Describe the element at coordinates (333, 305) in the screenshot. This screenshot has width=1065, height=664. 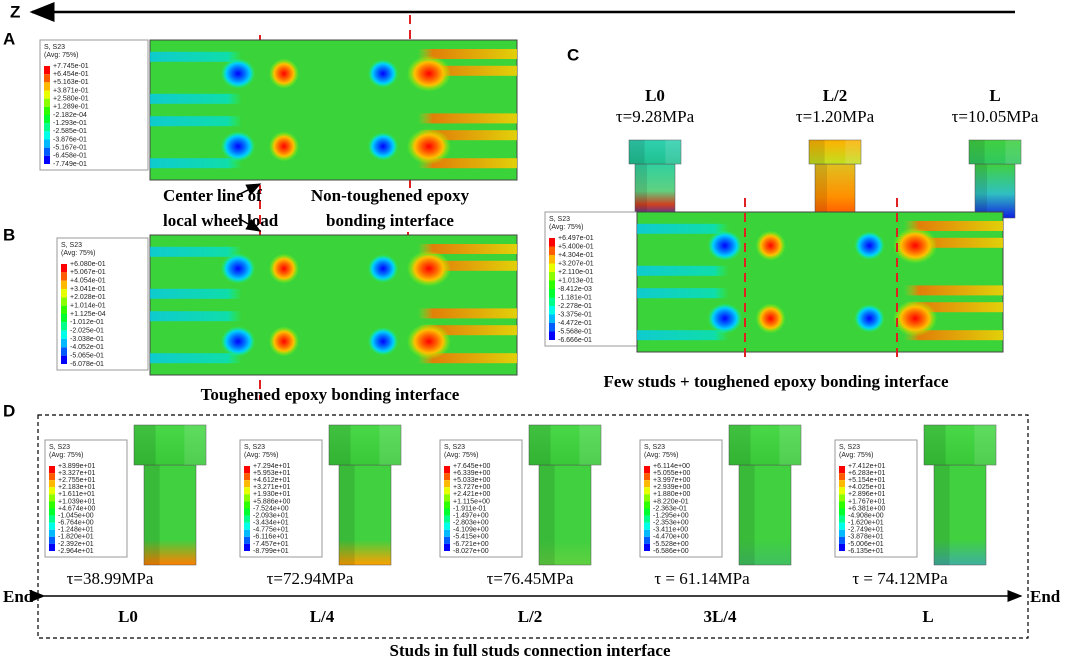
I see `contour-bg` at that location.